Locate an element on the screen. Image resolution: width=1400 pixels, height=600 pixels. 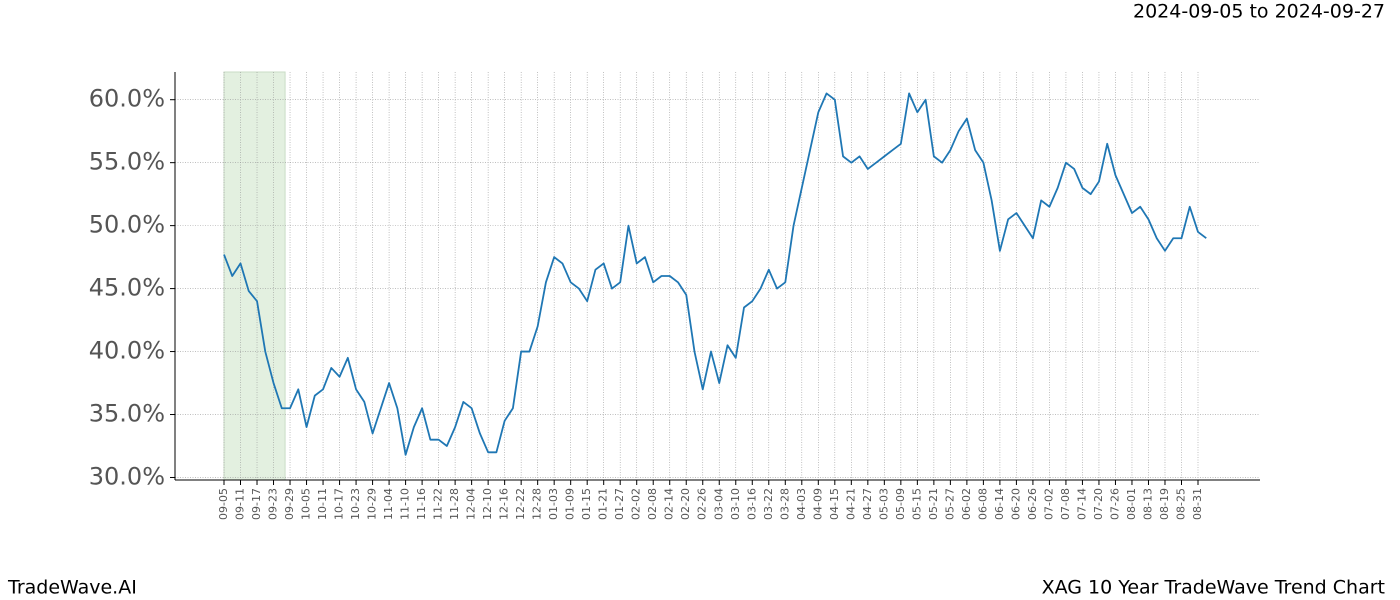
y-tick-label: 30.0% is located at coordinates (127, 476).